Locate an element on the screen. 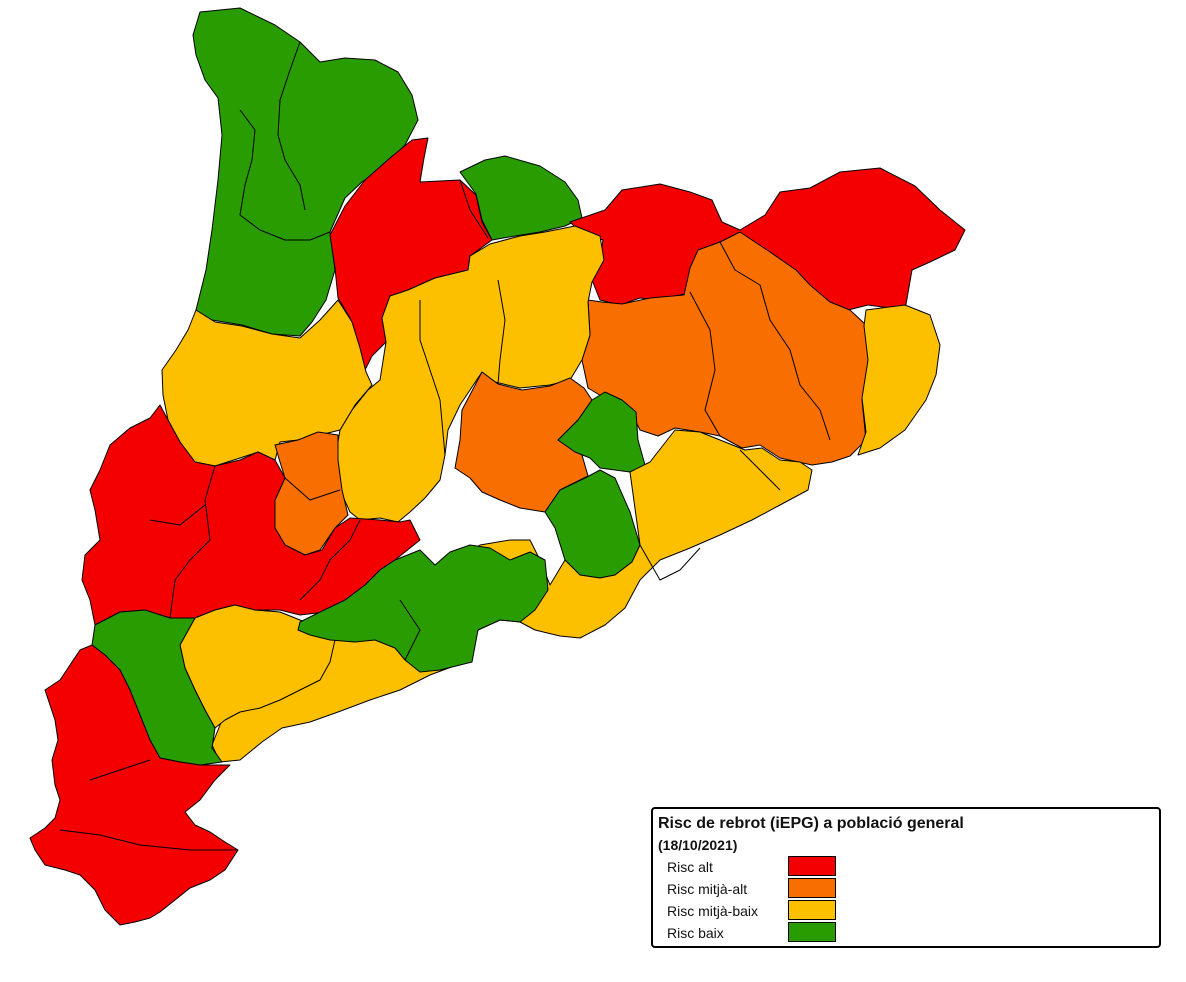 The height and width of the screenshot is (982, 1186). legend-label: Risc alt is located at coordinates (690, 867).